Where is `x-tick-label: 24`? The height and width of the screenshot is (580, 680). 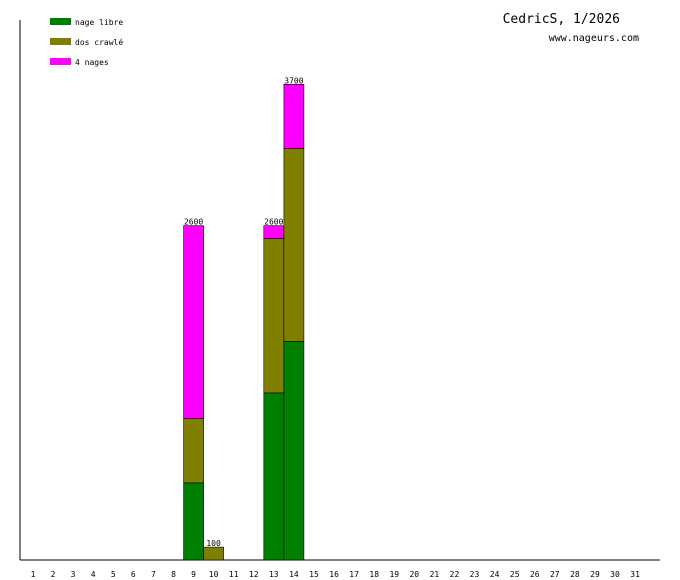
x-tick-label: 24 is located at coordinates (495, 574).